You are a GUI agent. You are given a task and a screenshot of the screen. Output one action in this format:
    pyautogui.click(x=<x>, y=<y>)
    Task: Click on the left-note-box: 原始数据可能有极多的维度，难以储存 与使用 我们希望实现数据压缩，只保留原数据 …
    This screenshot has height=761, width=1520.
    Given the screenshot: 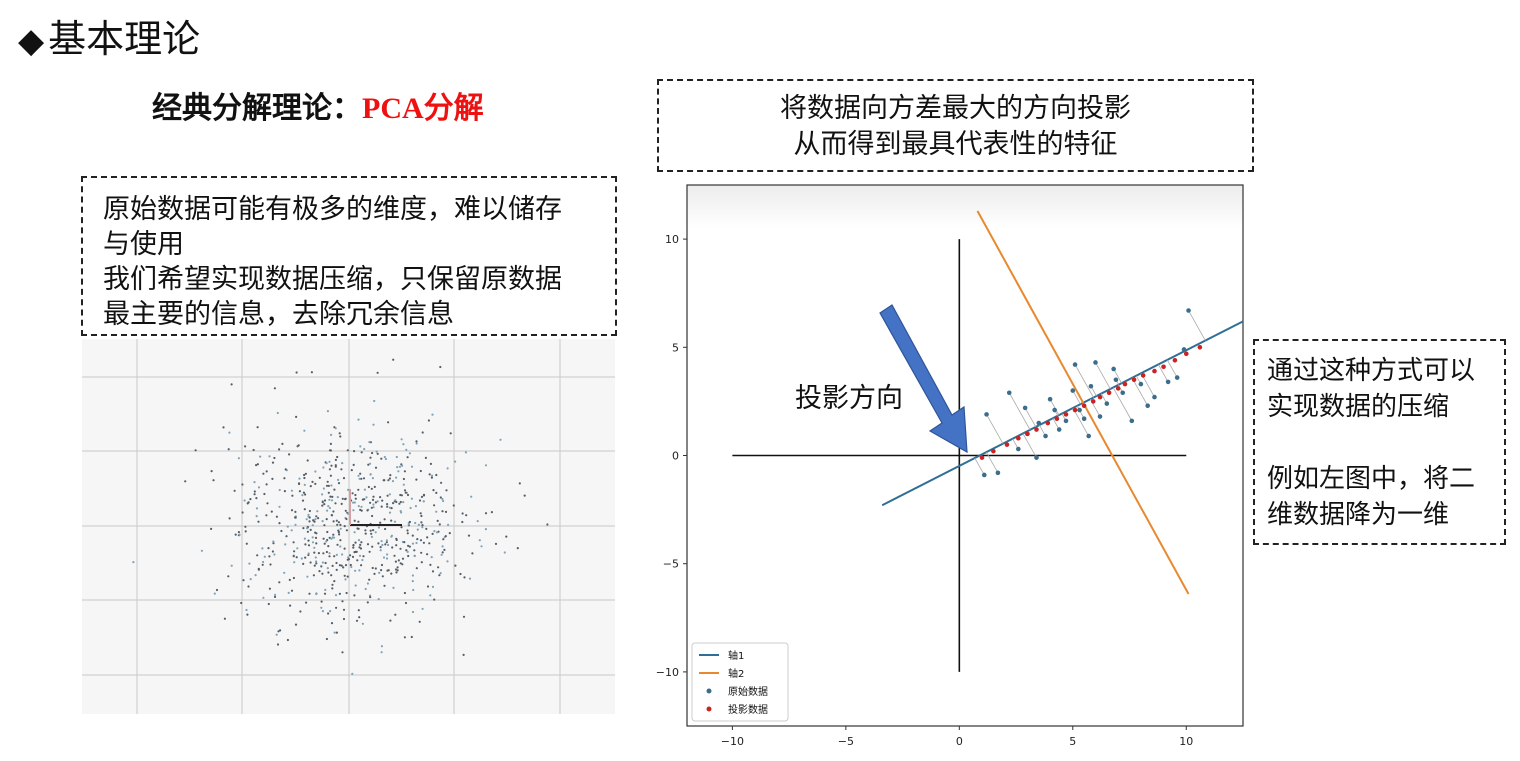 What is the action you would take?
    pyautogui.click(x=349, y=256)
    